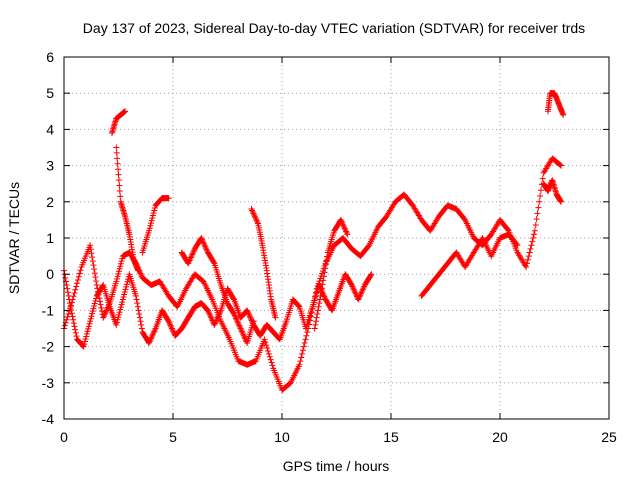  What do you see at coordinates (50, 93) in the screenshot?
I see `y-tick-label: 5` at bounding box center [50, 93].